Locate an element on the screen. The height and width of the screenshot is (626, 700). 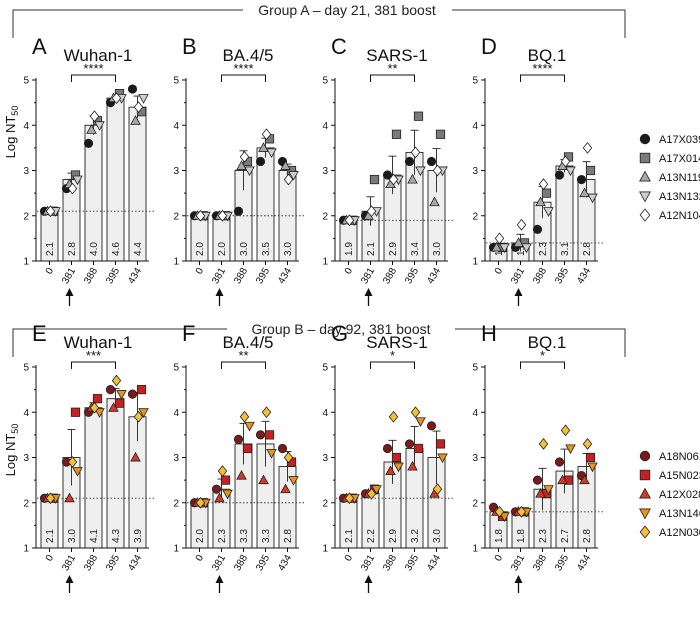
significance-label: **** is located at coordinates (243, 68).